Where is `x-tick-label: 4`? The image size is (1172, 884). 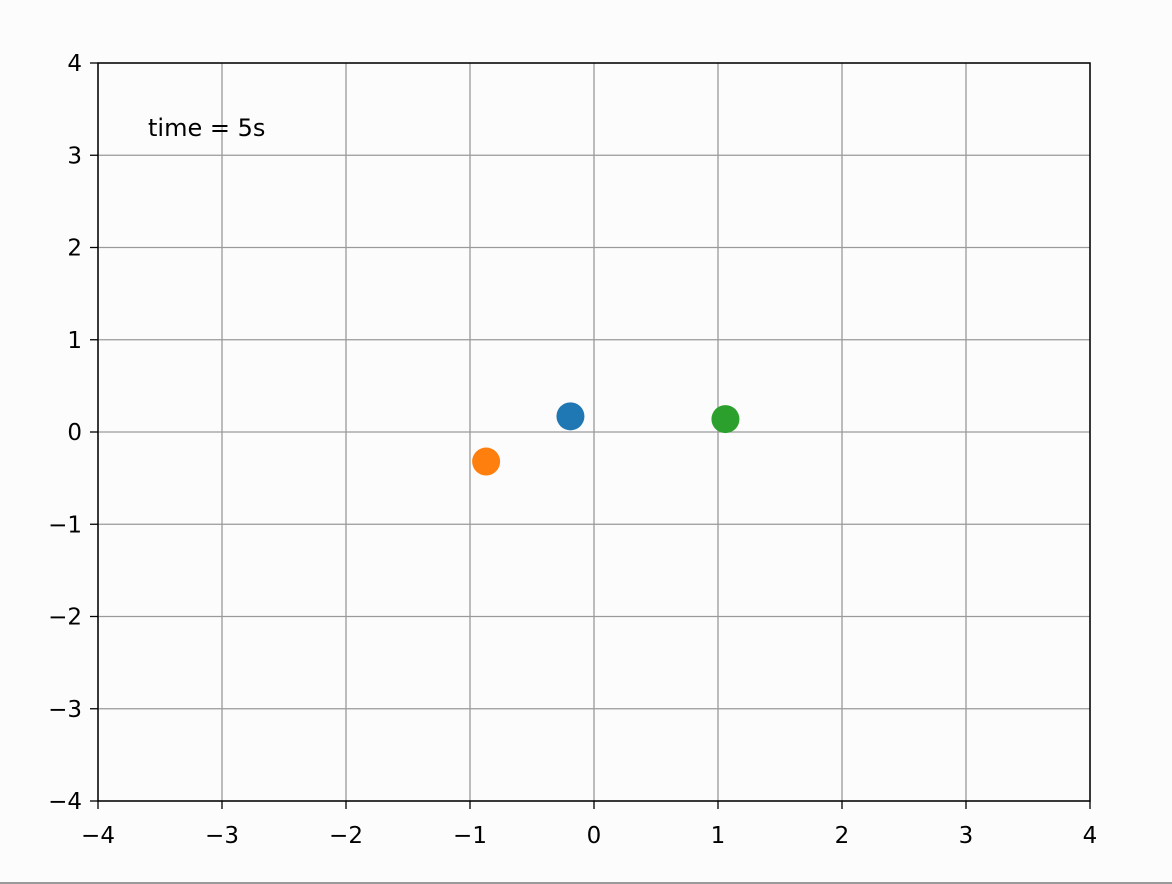 x-tick-label: 4 is located at coordinates (1090, 836).